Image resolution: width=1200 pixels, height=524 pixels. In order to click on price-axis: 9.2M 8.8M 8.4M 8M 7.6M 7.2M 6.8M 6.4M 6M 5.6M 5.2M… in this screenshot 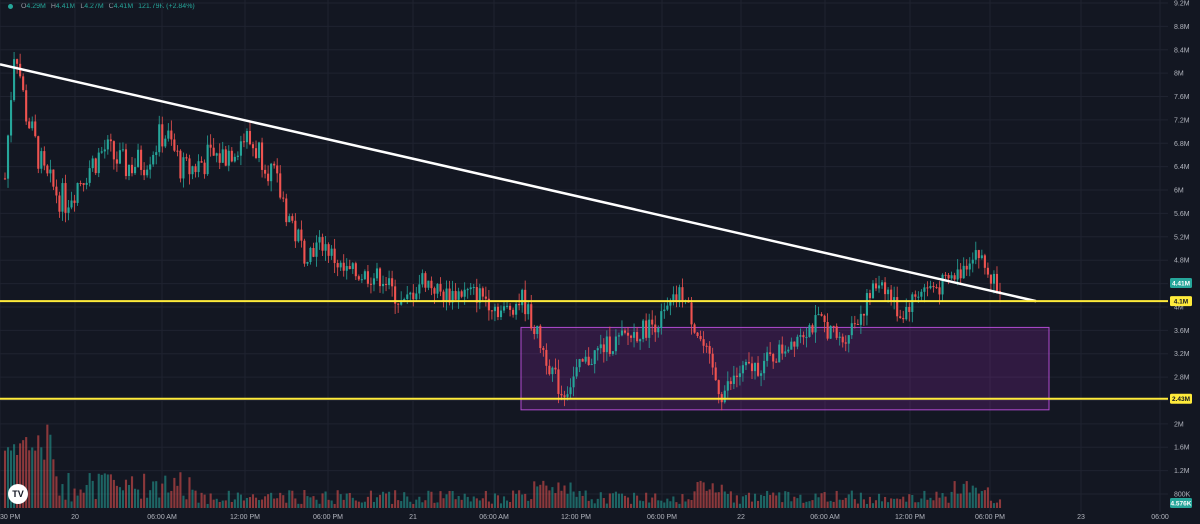, I will do `click(1182, 250)`.